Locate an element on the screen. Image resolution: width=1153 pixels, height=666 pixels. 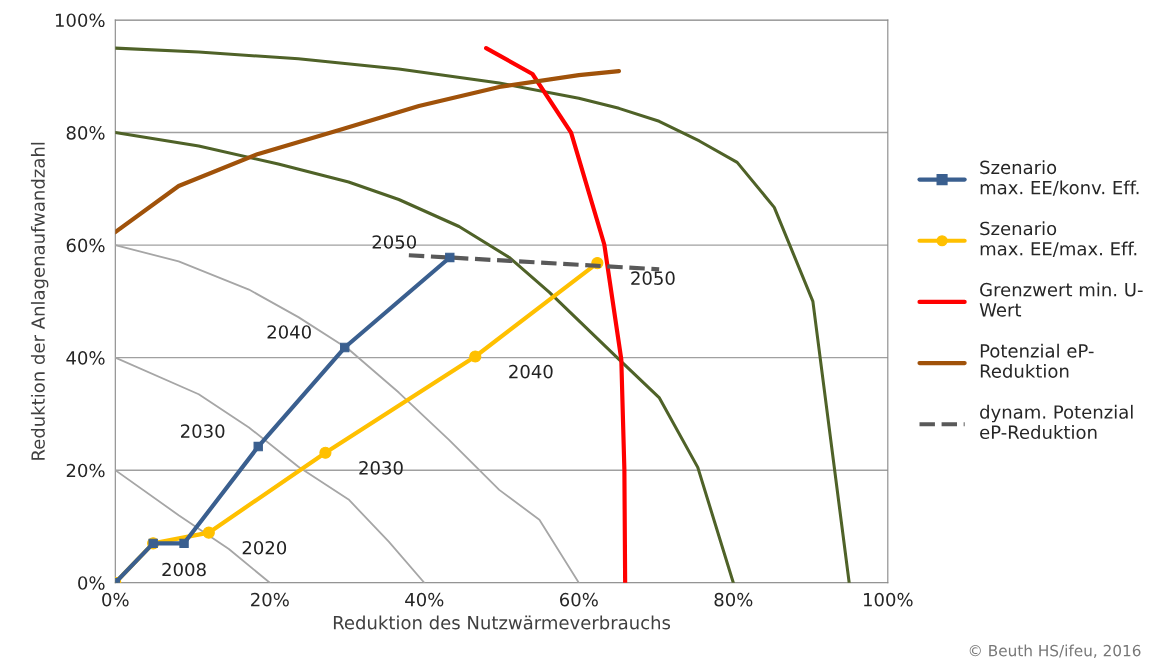
y-tick-label: 80% is located at coordinates (85, 132).